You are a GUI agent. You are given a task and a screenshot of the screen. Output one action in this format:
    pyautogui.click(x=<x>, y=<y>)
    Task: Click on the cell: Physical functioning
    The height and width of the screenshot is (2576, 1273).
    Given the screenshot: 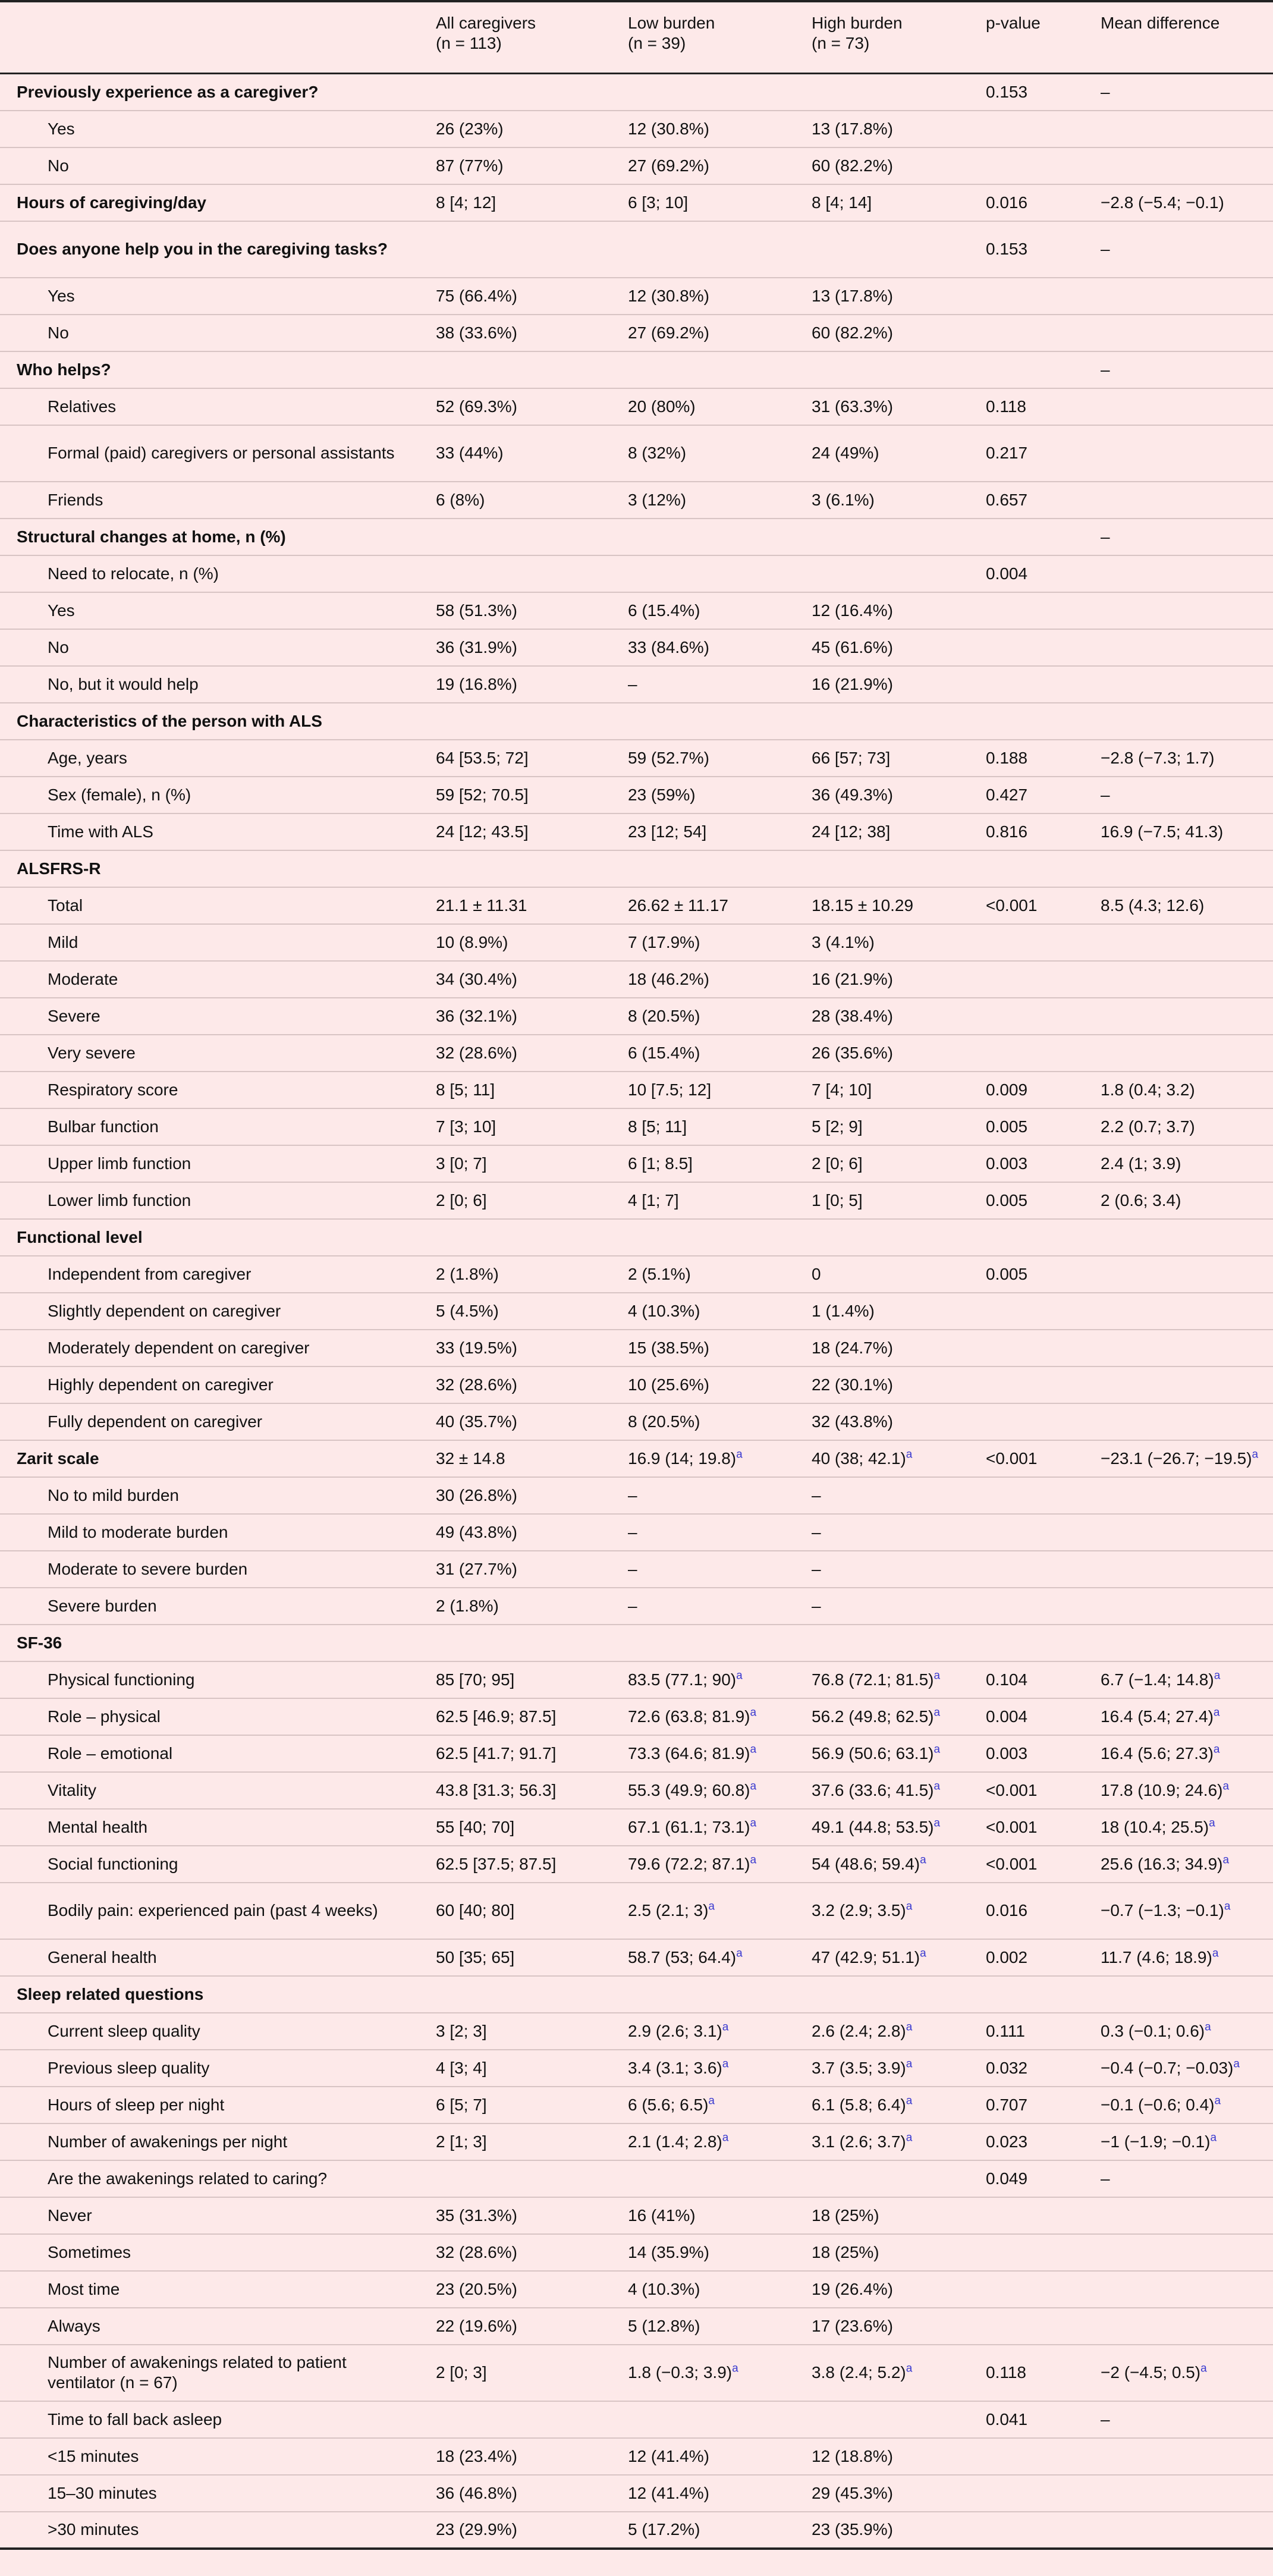 What is the action you would take?
    pyautogui.click(x=210, y=1680)
    